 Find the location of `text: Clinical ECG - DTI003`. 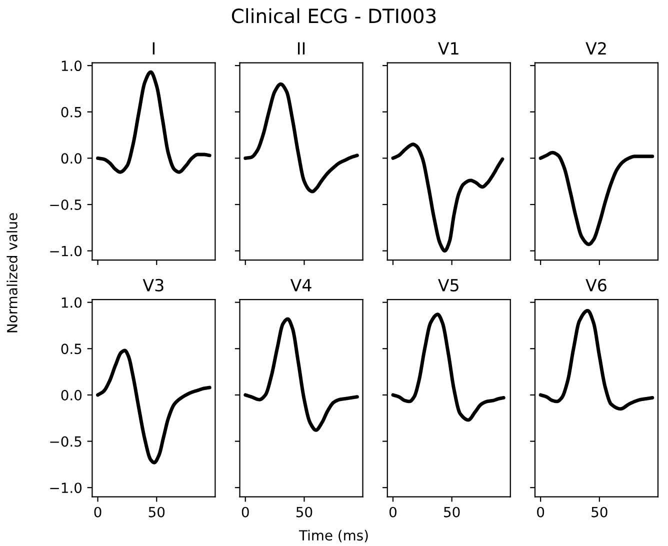

text: Clinical ECG - DTI003 is located at coordinates (334, 16).